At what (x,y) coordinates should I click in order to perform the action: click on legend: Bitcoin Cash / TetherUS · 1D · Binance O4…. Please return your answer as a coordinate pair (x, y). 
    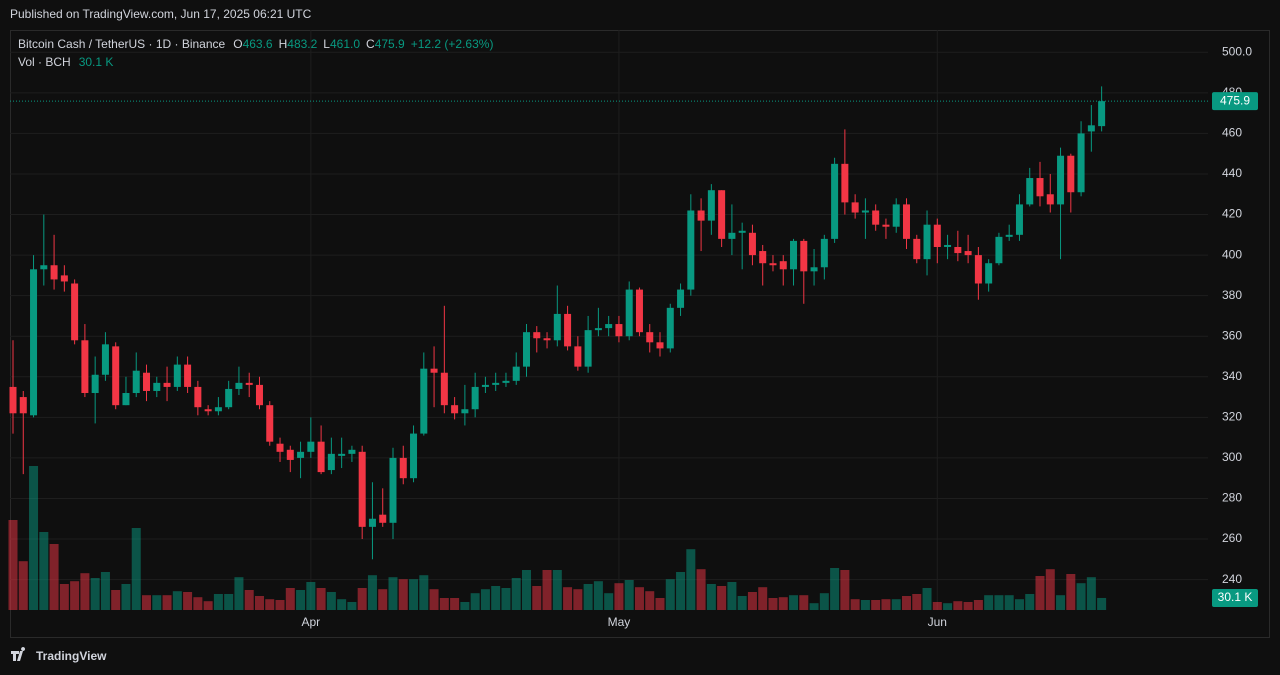
    Looking at the image, I should click on (255, 44).